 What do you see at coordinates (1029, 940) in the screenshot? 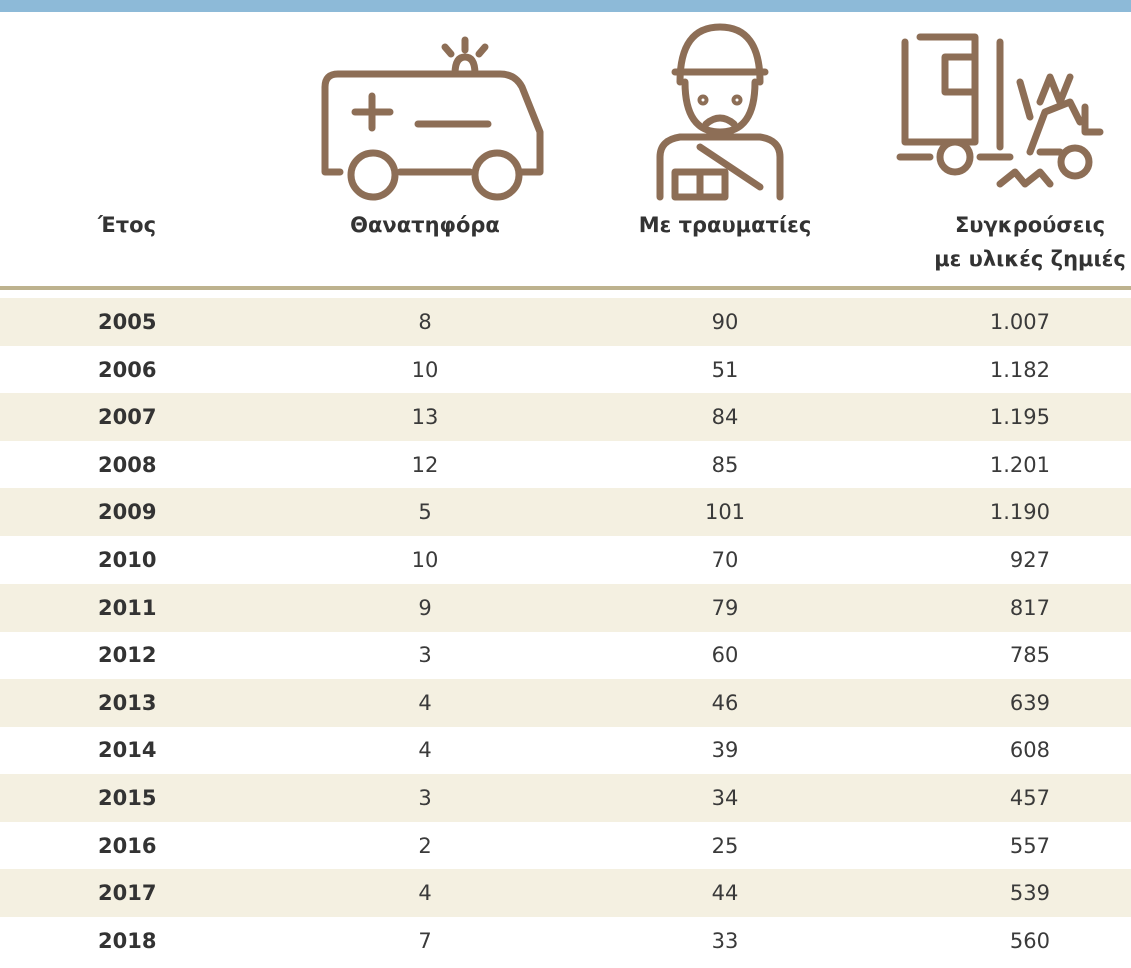
I see `value-cell: 560` at bounding box center [1029, 940].